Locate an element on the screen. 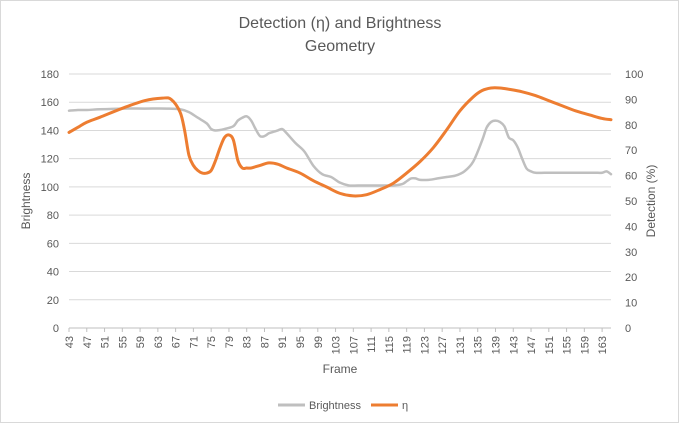 This screenshot has height=423, width=679. right-tick-label: 0 is located at coordinates (628, 329).